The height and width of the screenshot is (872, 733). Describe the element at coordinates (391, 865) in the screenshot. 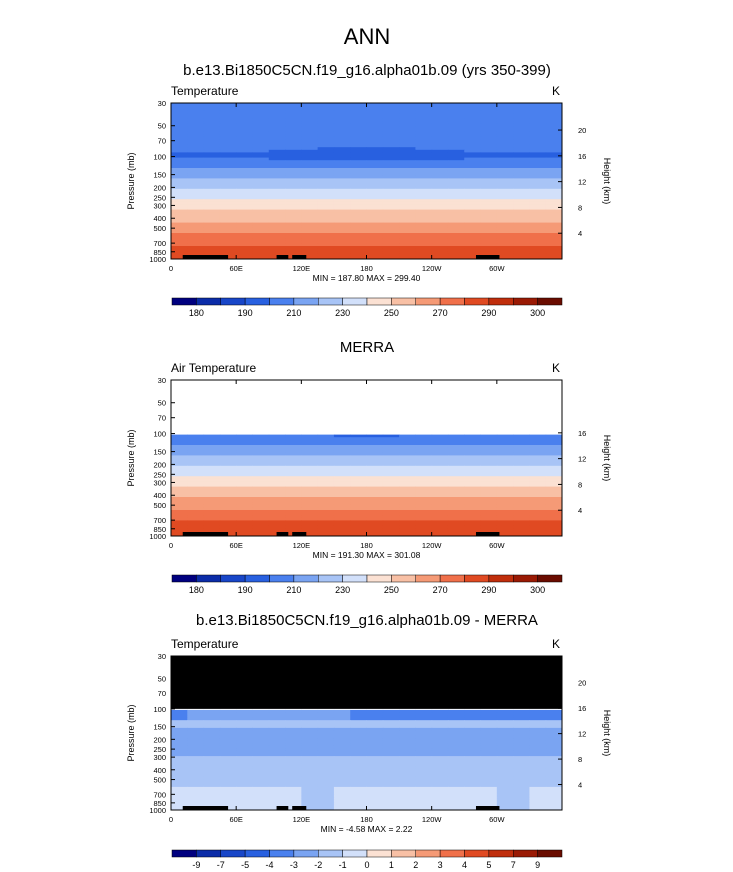

I see `colorbar-label: 1` at that location.